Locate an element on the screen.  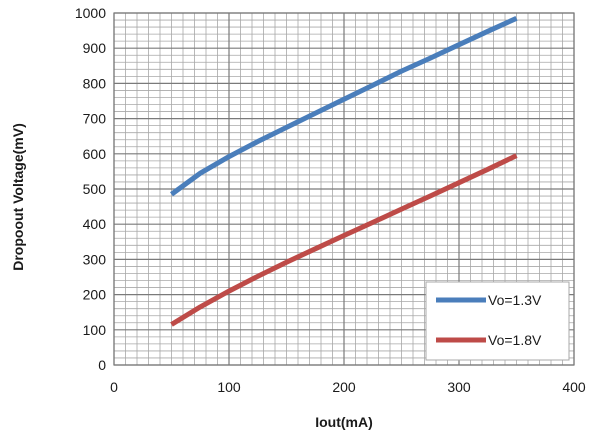
legend-box is located at coordinates (497, 321).